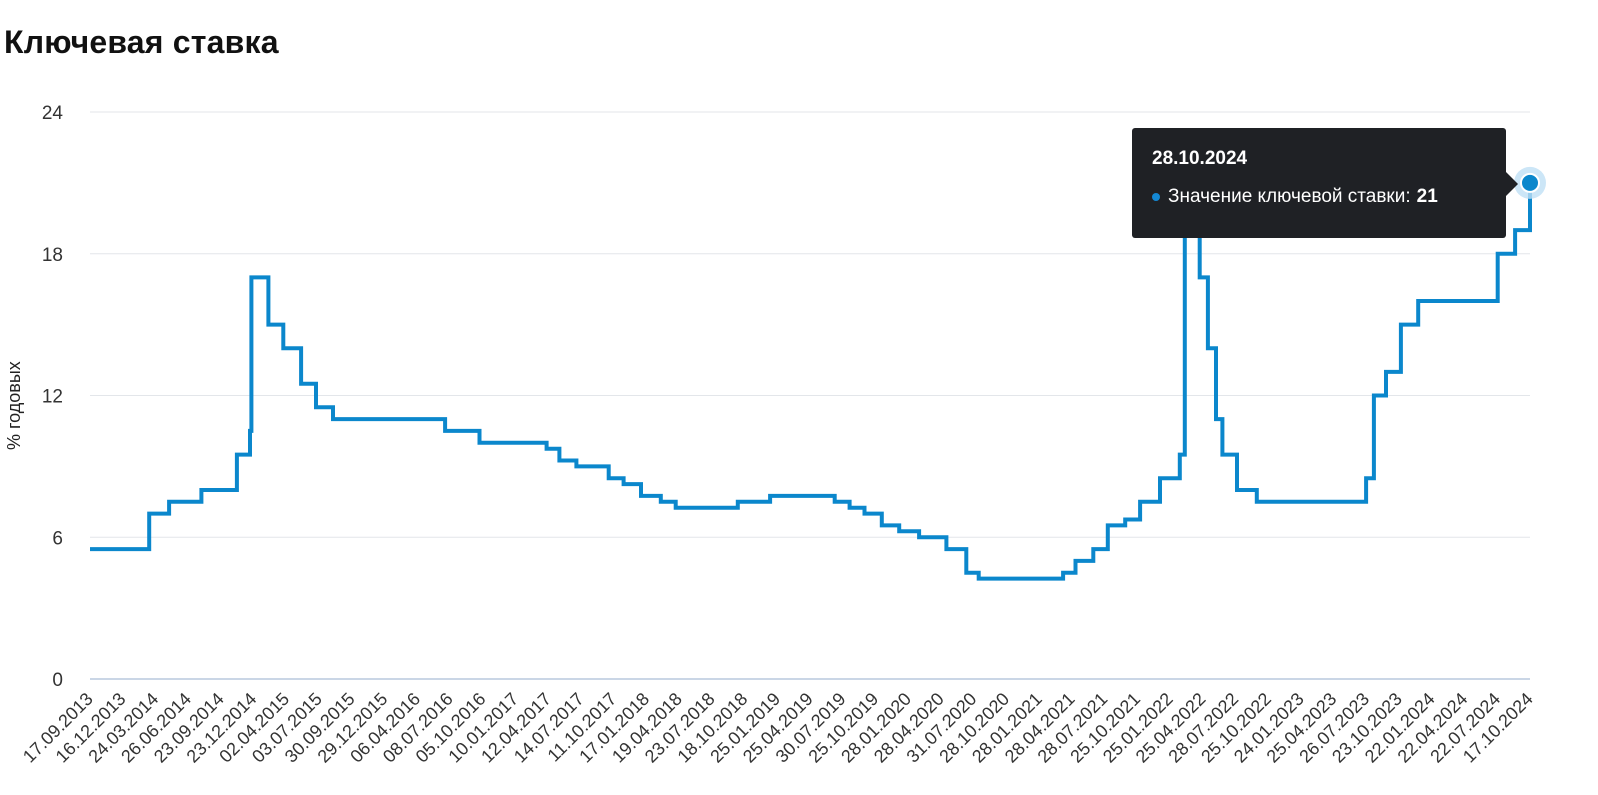 The height and width of the screenshot is (795, 1598). I want to click on tooltip-row: Значение ключевой ставки: 21, so click(1319, 197).